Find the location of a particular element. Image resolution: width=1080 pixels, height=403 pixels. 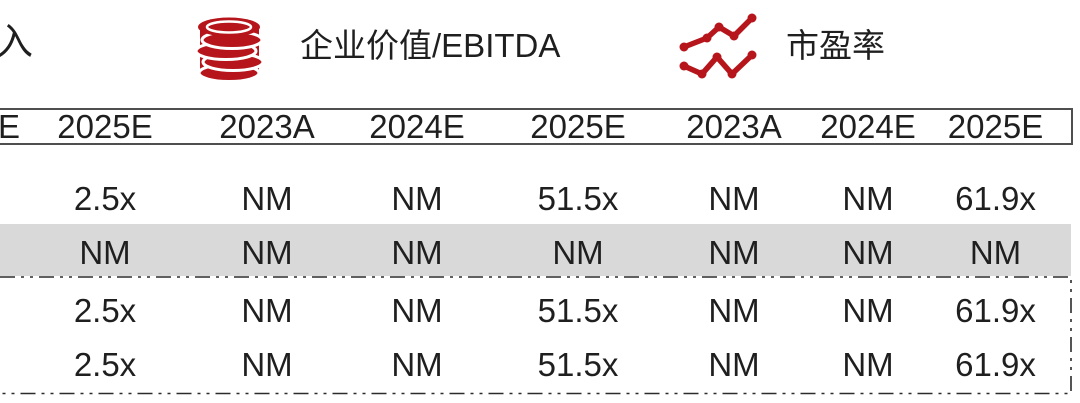

legend-label-pe-ratio: 市盈率 is located at coordinates (835, 45).